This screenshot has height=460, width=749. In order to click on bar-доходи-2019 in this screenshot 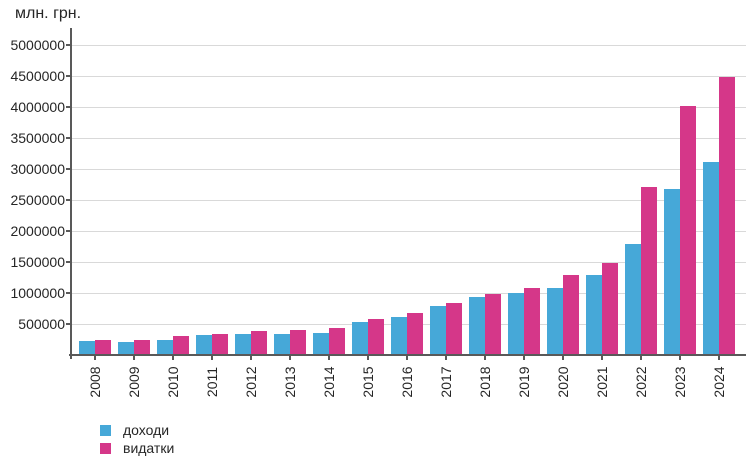, I will do `click(516, 324)`.